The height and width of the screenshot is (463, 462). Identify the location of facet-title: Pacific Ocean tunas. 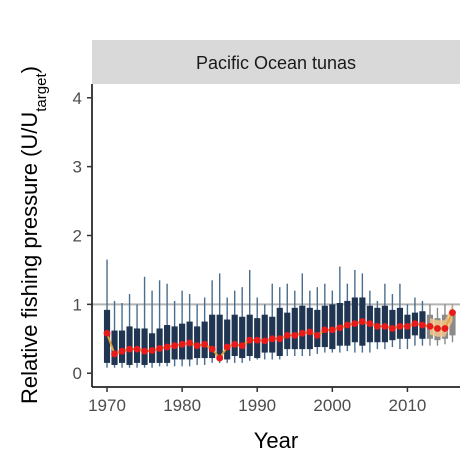
(276, 63).